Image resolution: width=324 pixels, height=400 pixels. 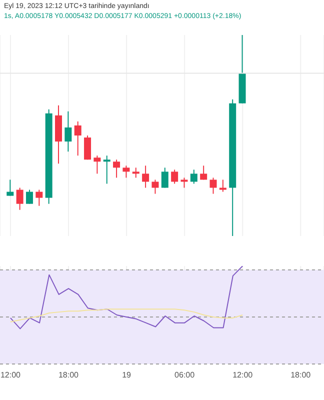 I want to click on x-tick-label: 06:00, so click(x=185, y=375).